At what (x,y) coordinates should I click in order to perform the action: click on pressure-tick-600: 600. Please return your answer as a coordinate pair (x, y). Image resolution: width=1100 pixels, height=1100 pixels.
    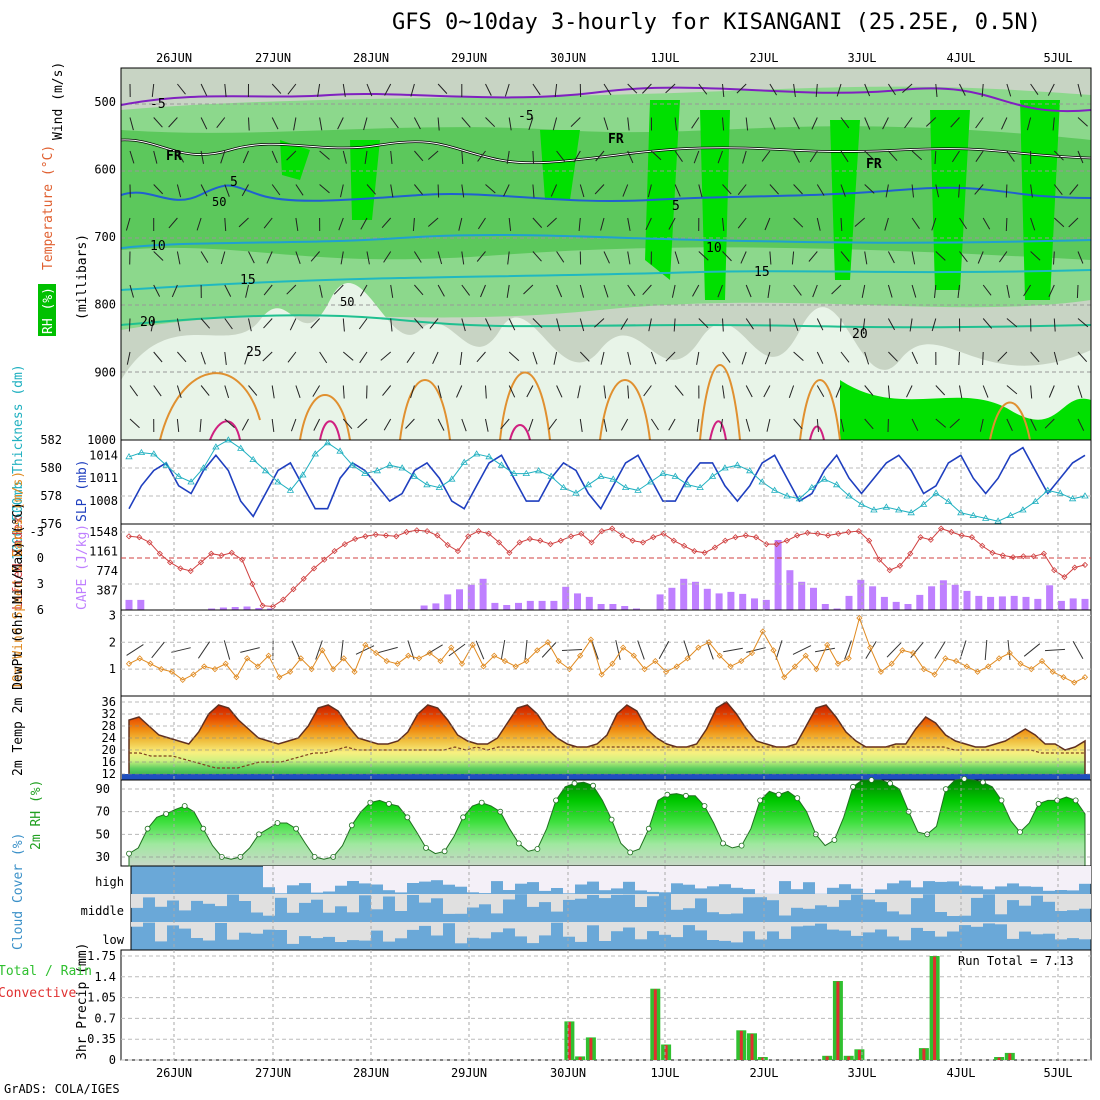
    Looking at the image, I should click on (105, 169).